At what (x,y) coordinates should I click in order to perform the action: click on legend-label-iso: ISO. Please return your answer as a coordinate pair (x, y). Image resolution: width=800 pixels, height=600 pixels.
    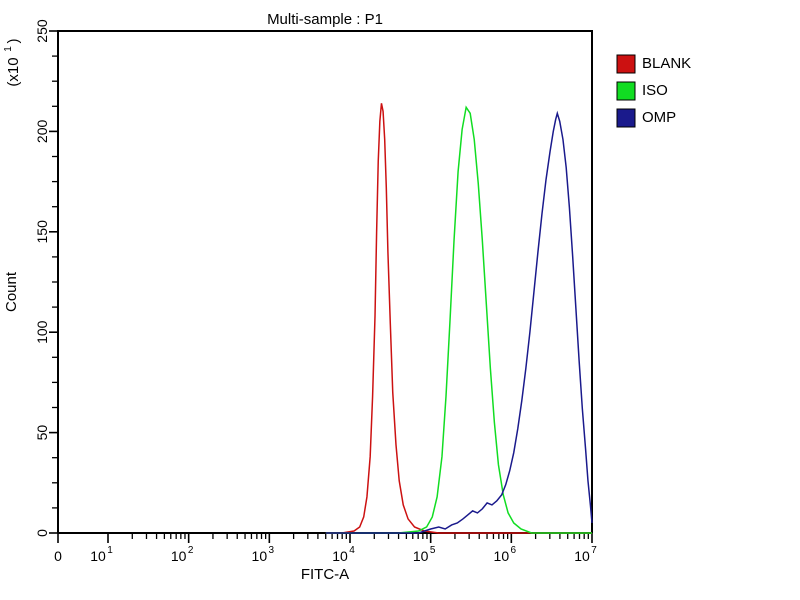
    Looking at the image, I should click on (655, 90).